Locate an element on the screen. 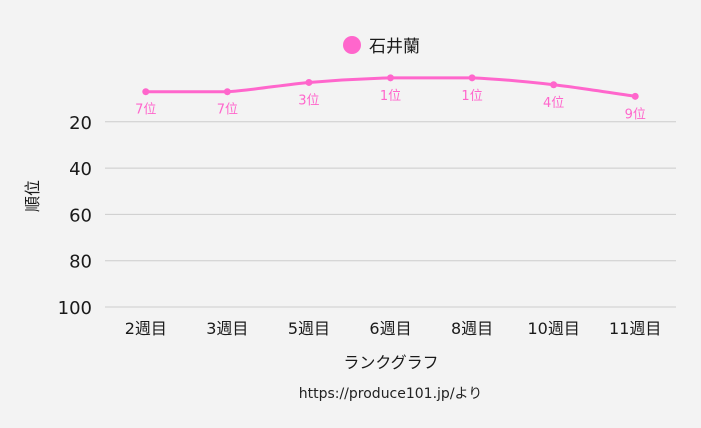 This screenshot has height=428, width=701. x-tick-label: 5週目 is located at coordinates (309, 328).